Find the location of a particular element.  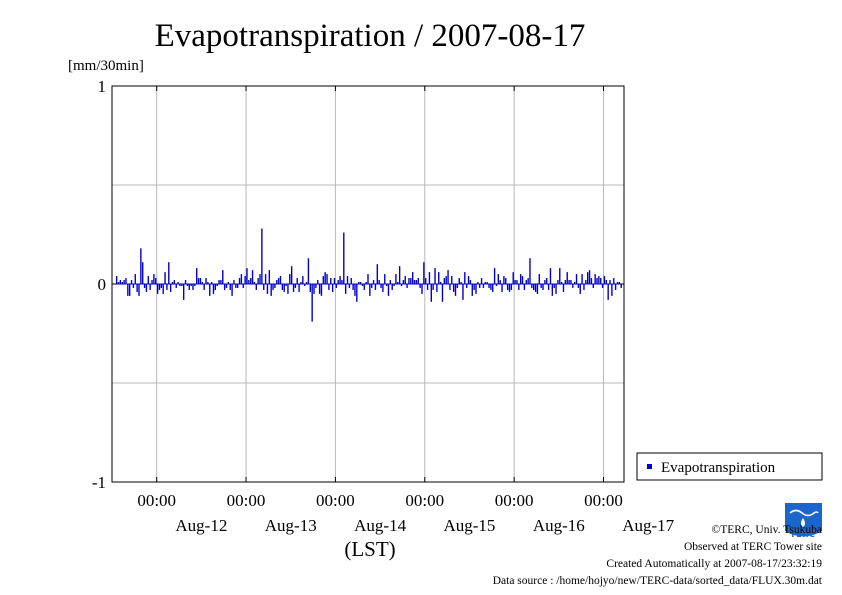

legend: Evapotranspiration is located at coordinates (729, 466).